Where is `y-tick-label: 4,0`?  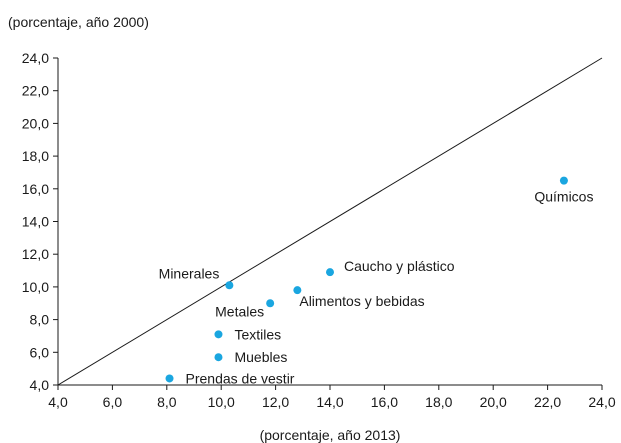
y-tick-label: 4,0 is located at coordinates (40, 385).